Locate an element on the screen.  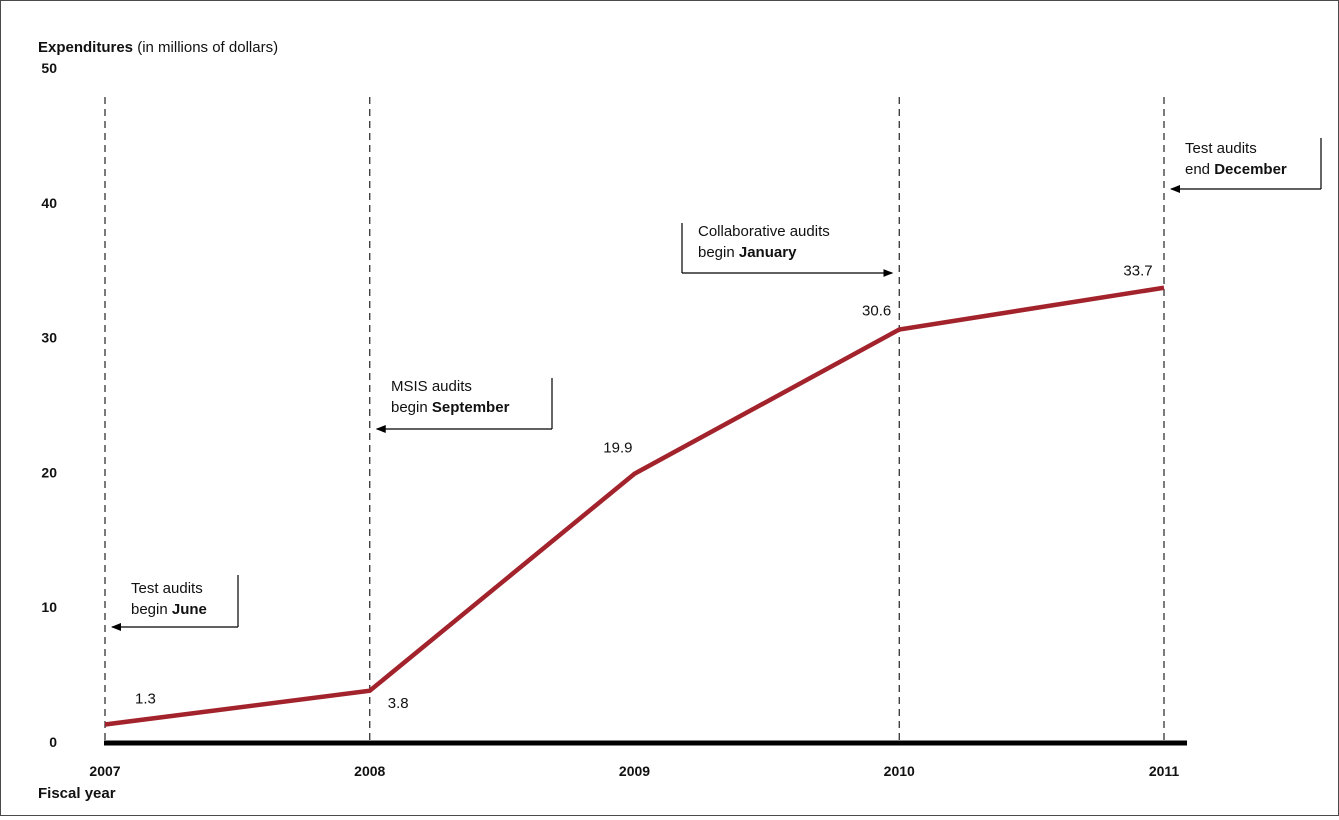
x-tick-label: 2009 is located at coordinates (634, 771).